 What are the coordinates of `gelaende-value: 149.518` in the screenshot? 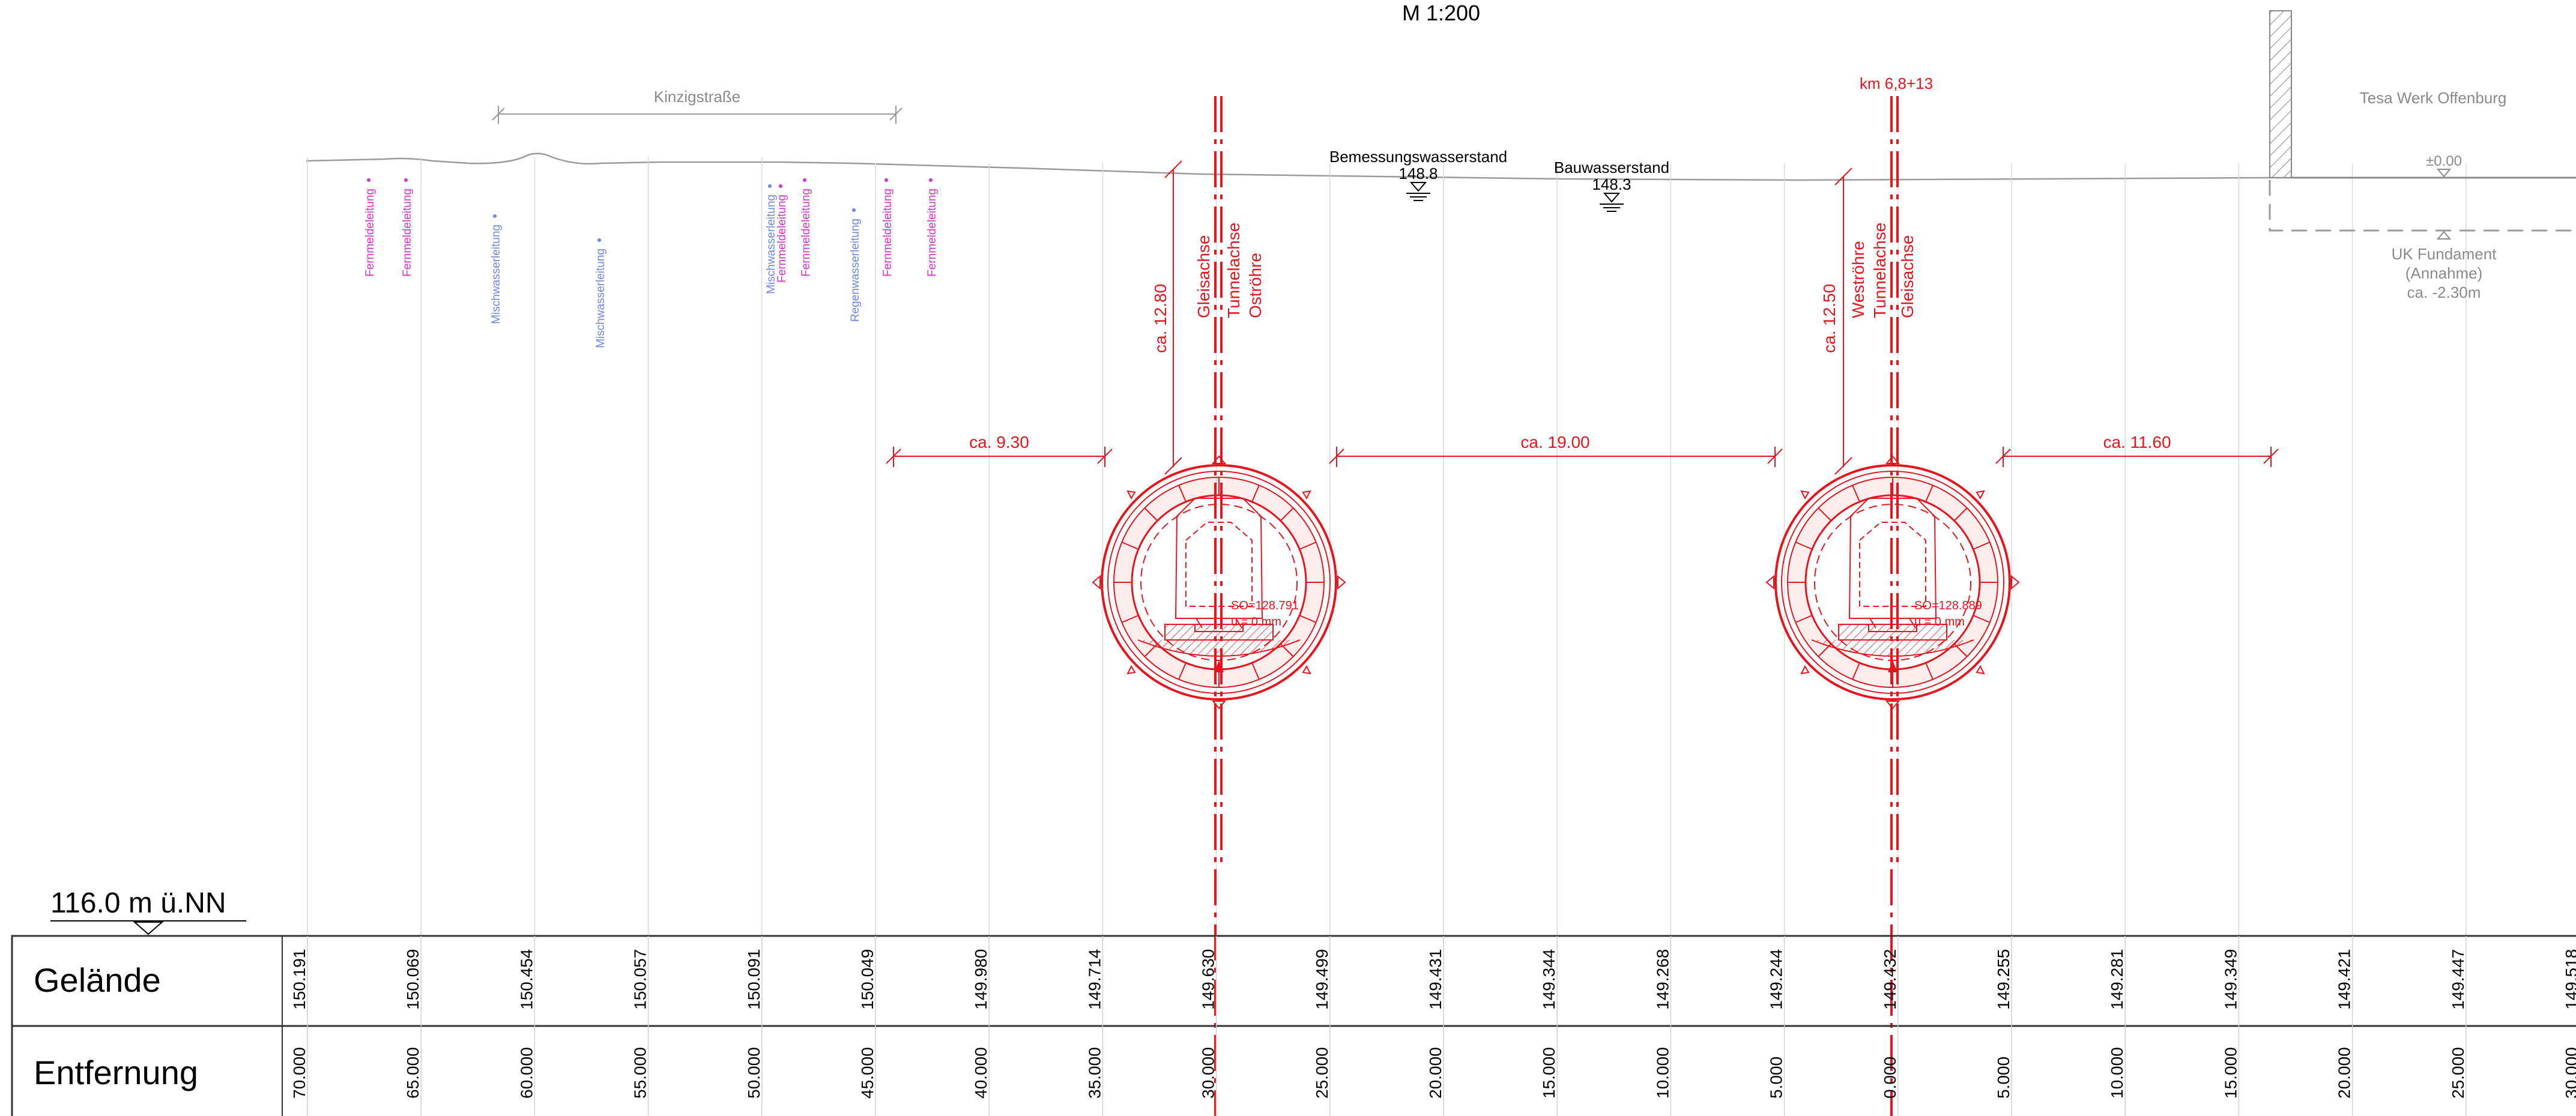 It's located at (2569, 979).